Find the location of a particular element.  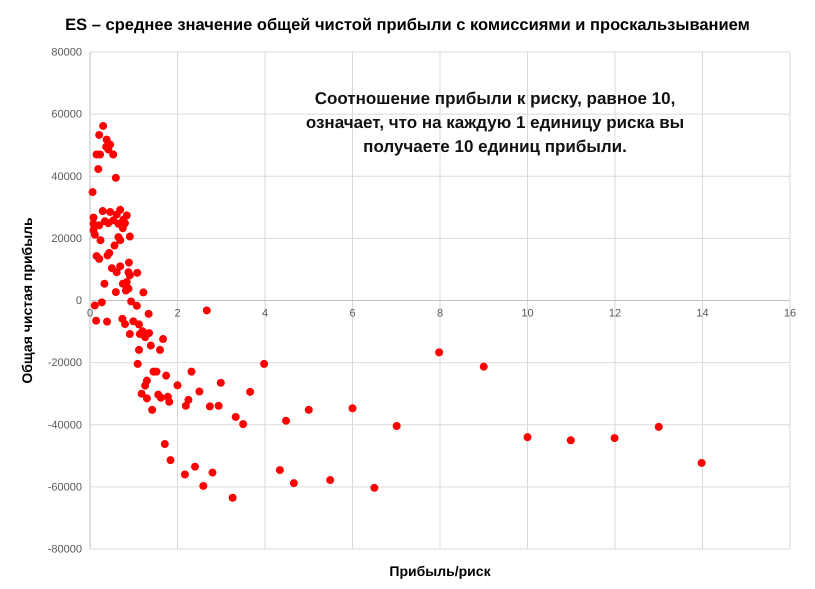

y-tick-label: -40000 is located at coordinates (65, 425).